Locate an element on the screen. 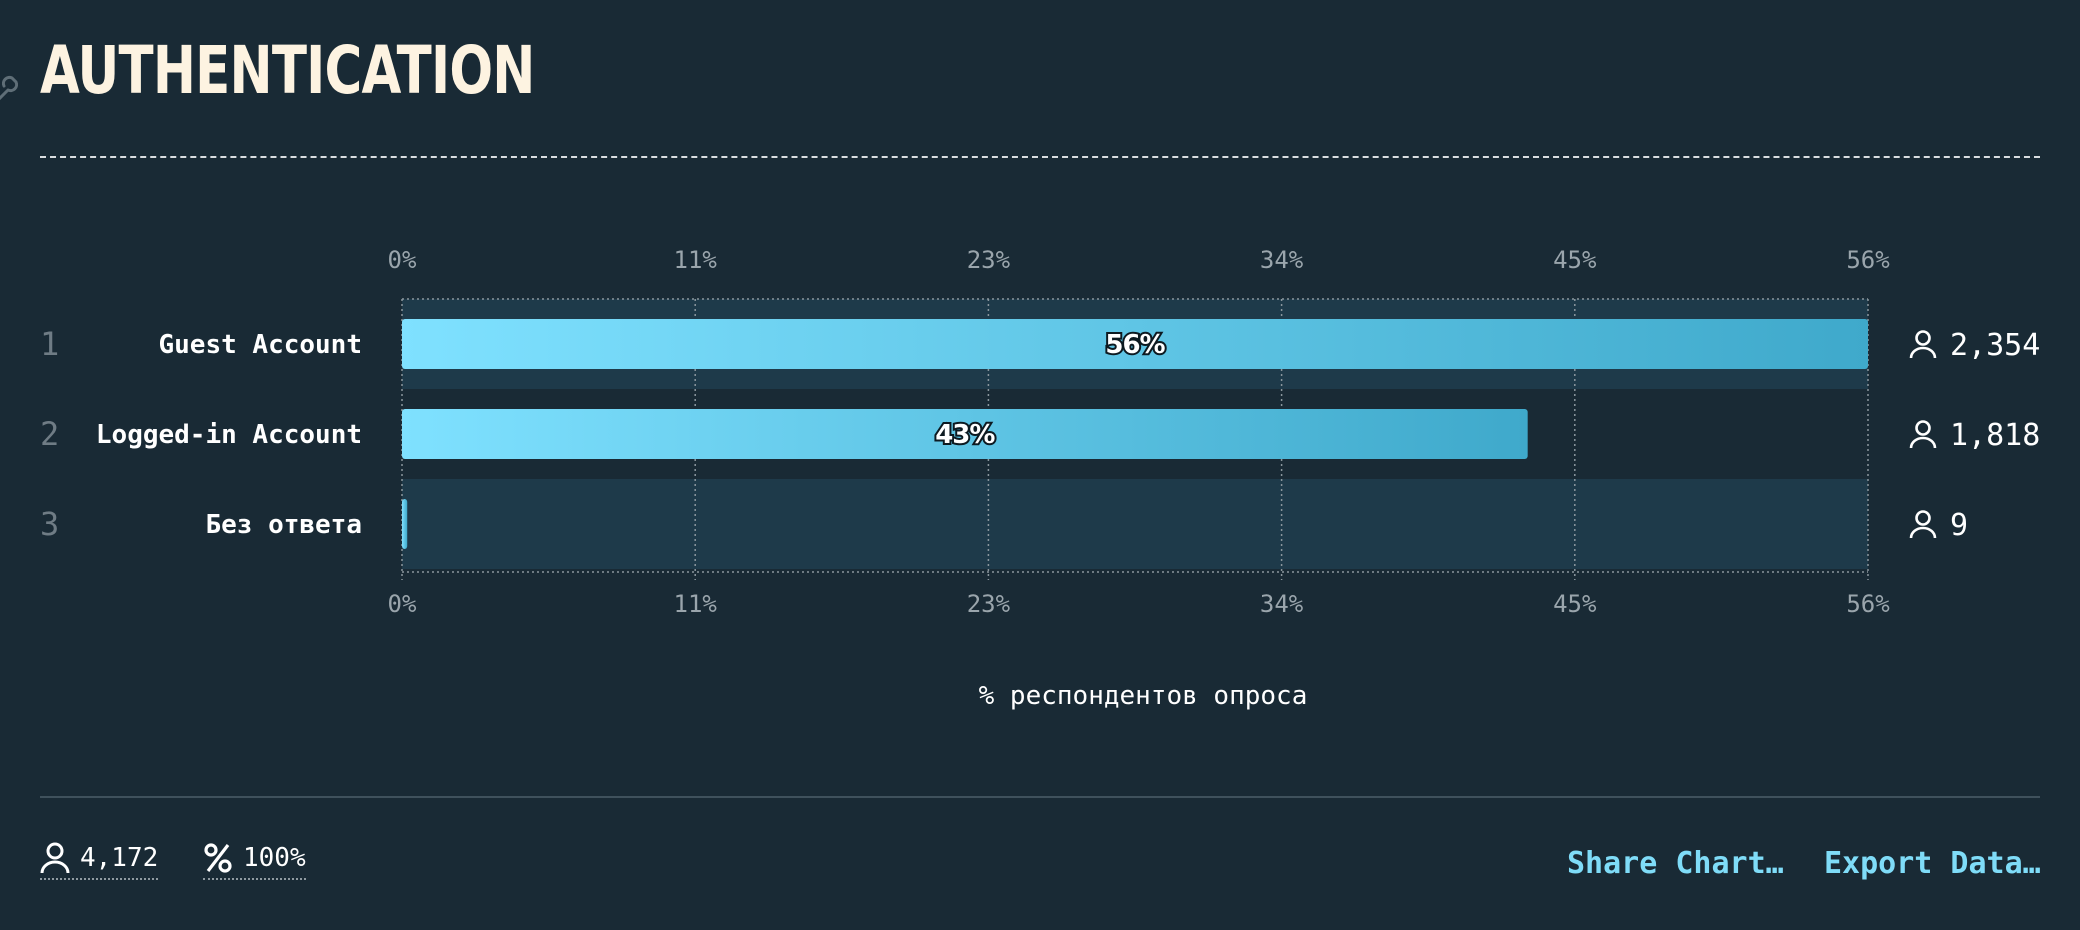  x-tick-label-bottom: 23% is located at coordinates (989, 604).